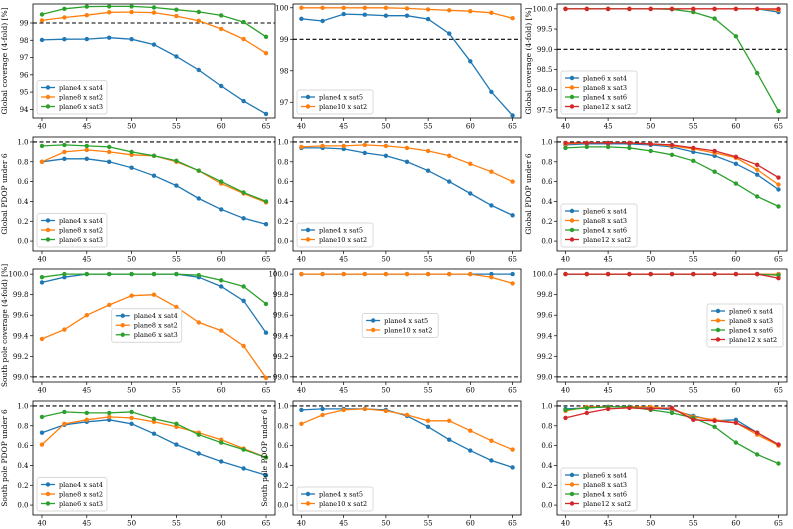 The height and width of the screenshot is (529, 793). What do you see at coordinates (547, 446) in the screenshot?
I see `y-tick-label: 0.6` at bounding box center [547, 446].